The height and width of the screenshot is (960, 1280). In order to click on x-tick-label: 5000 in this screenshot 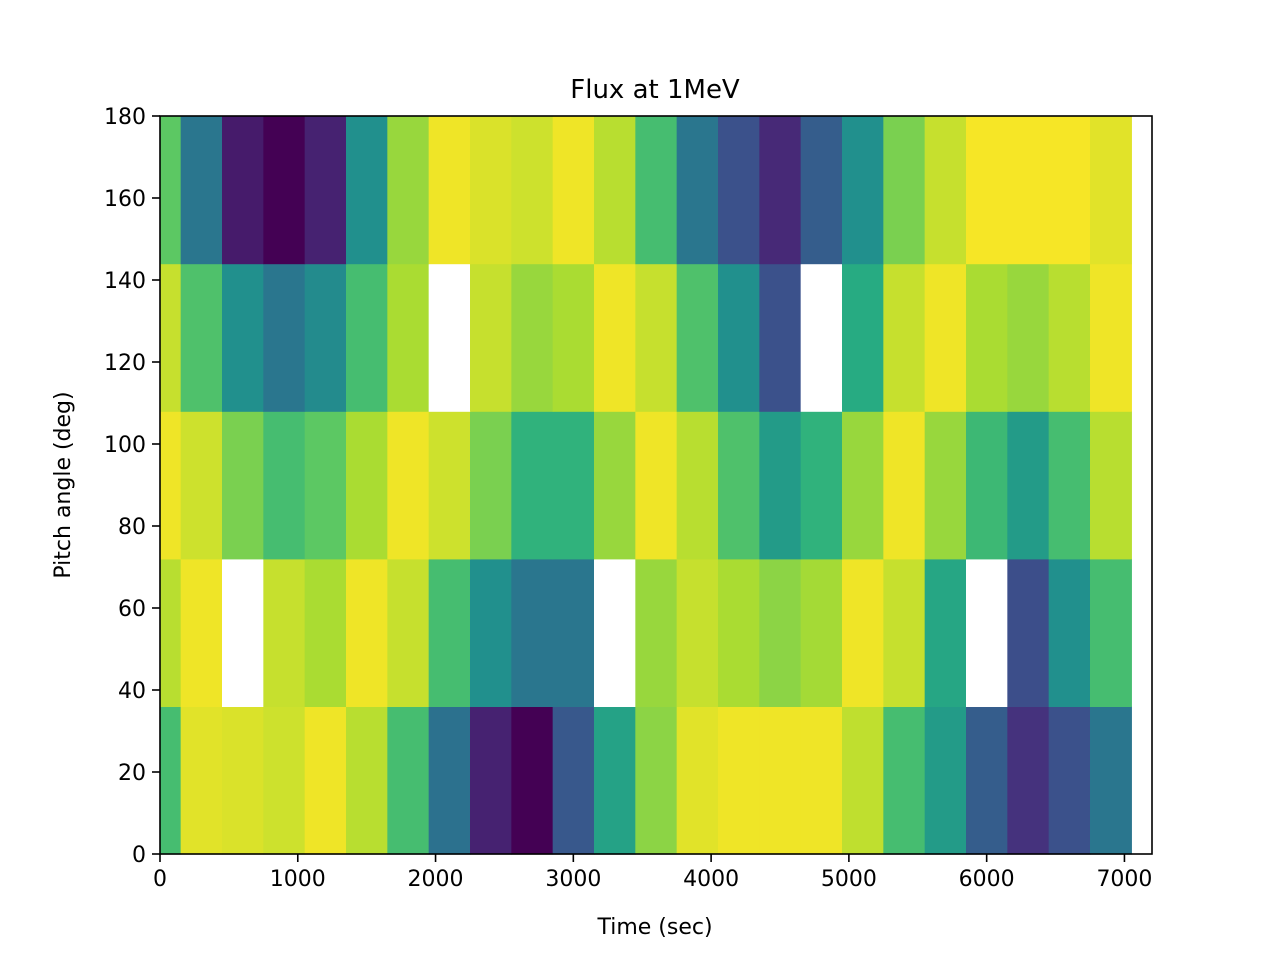, I will do `click(849, 879)`.